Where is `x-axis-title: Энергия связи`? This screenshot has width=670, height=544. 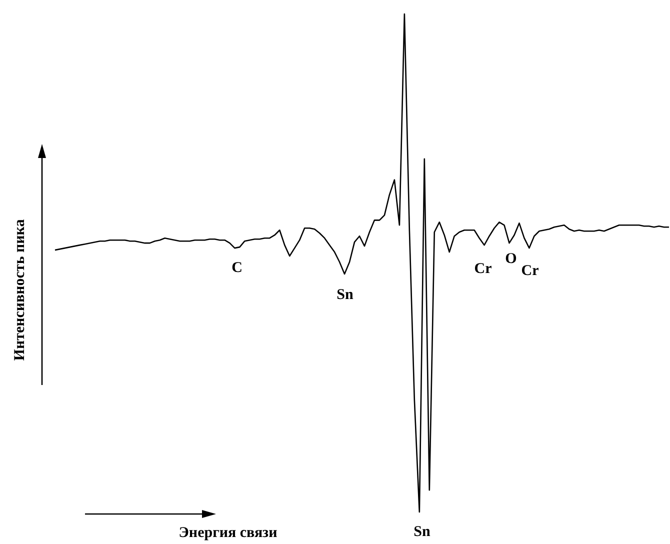 x-axis-title: Энергия связи is located at coordinates (228, 533).